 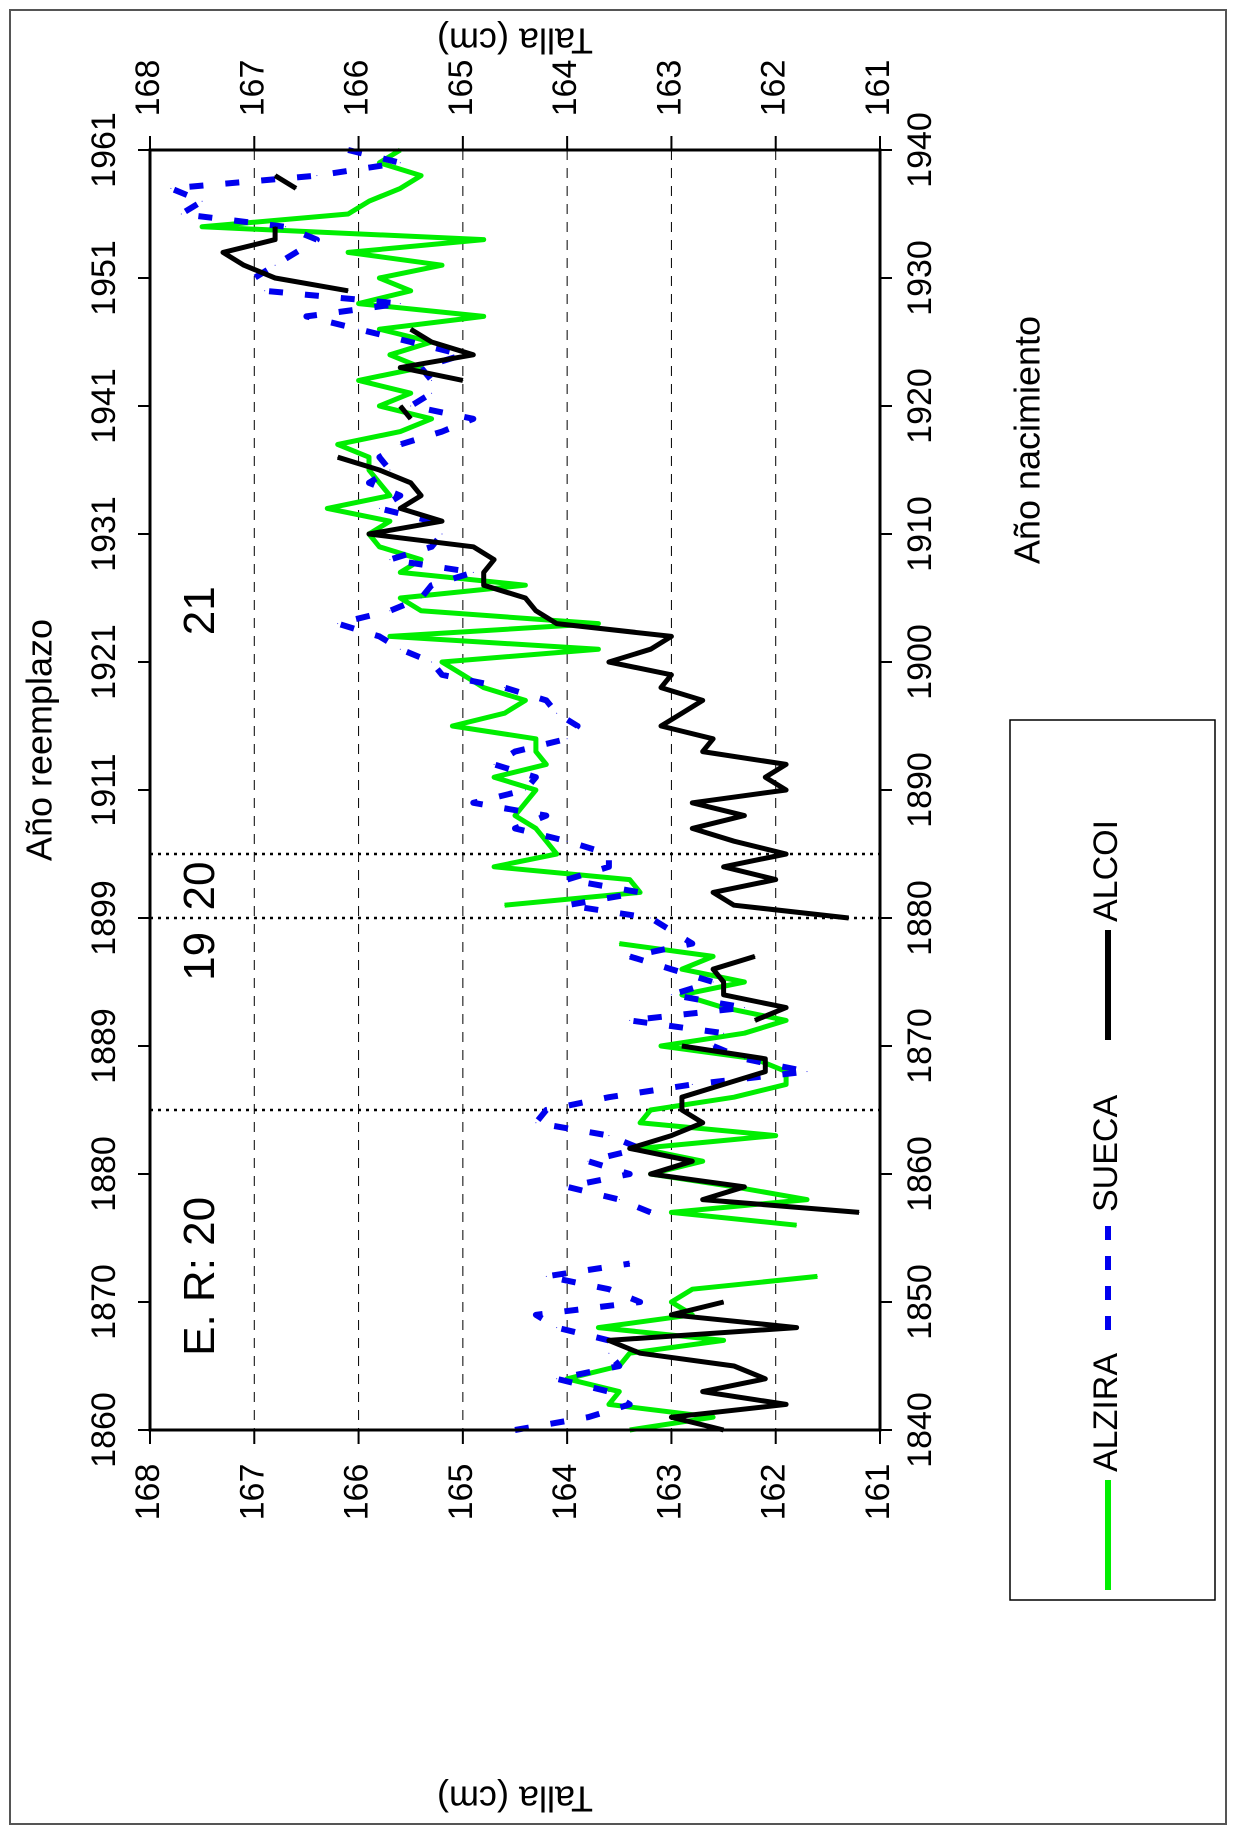 What do you see at coordinates (774, 1492) in the screenshot?
I see `talla-tick-label-left: 162` at bounding box center [774, 1492].